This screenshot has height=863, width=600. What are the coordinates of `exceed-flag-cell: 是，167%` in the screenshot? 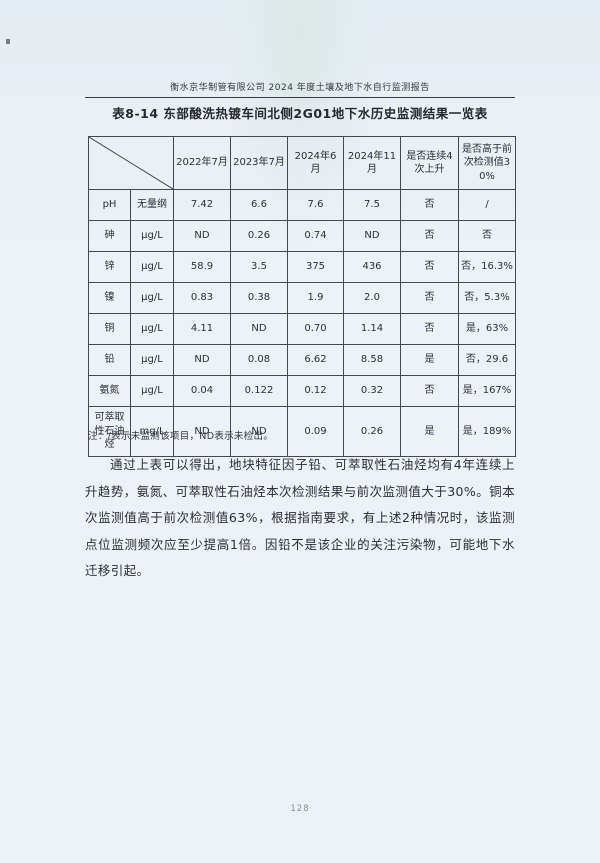 It's located at (487, 391).